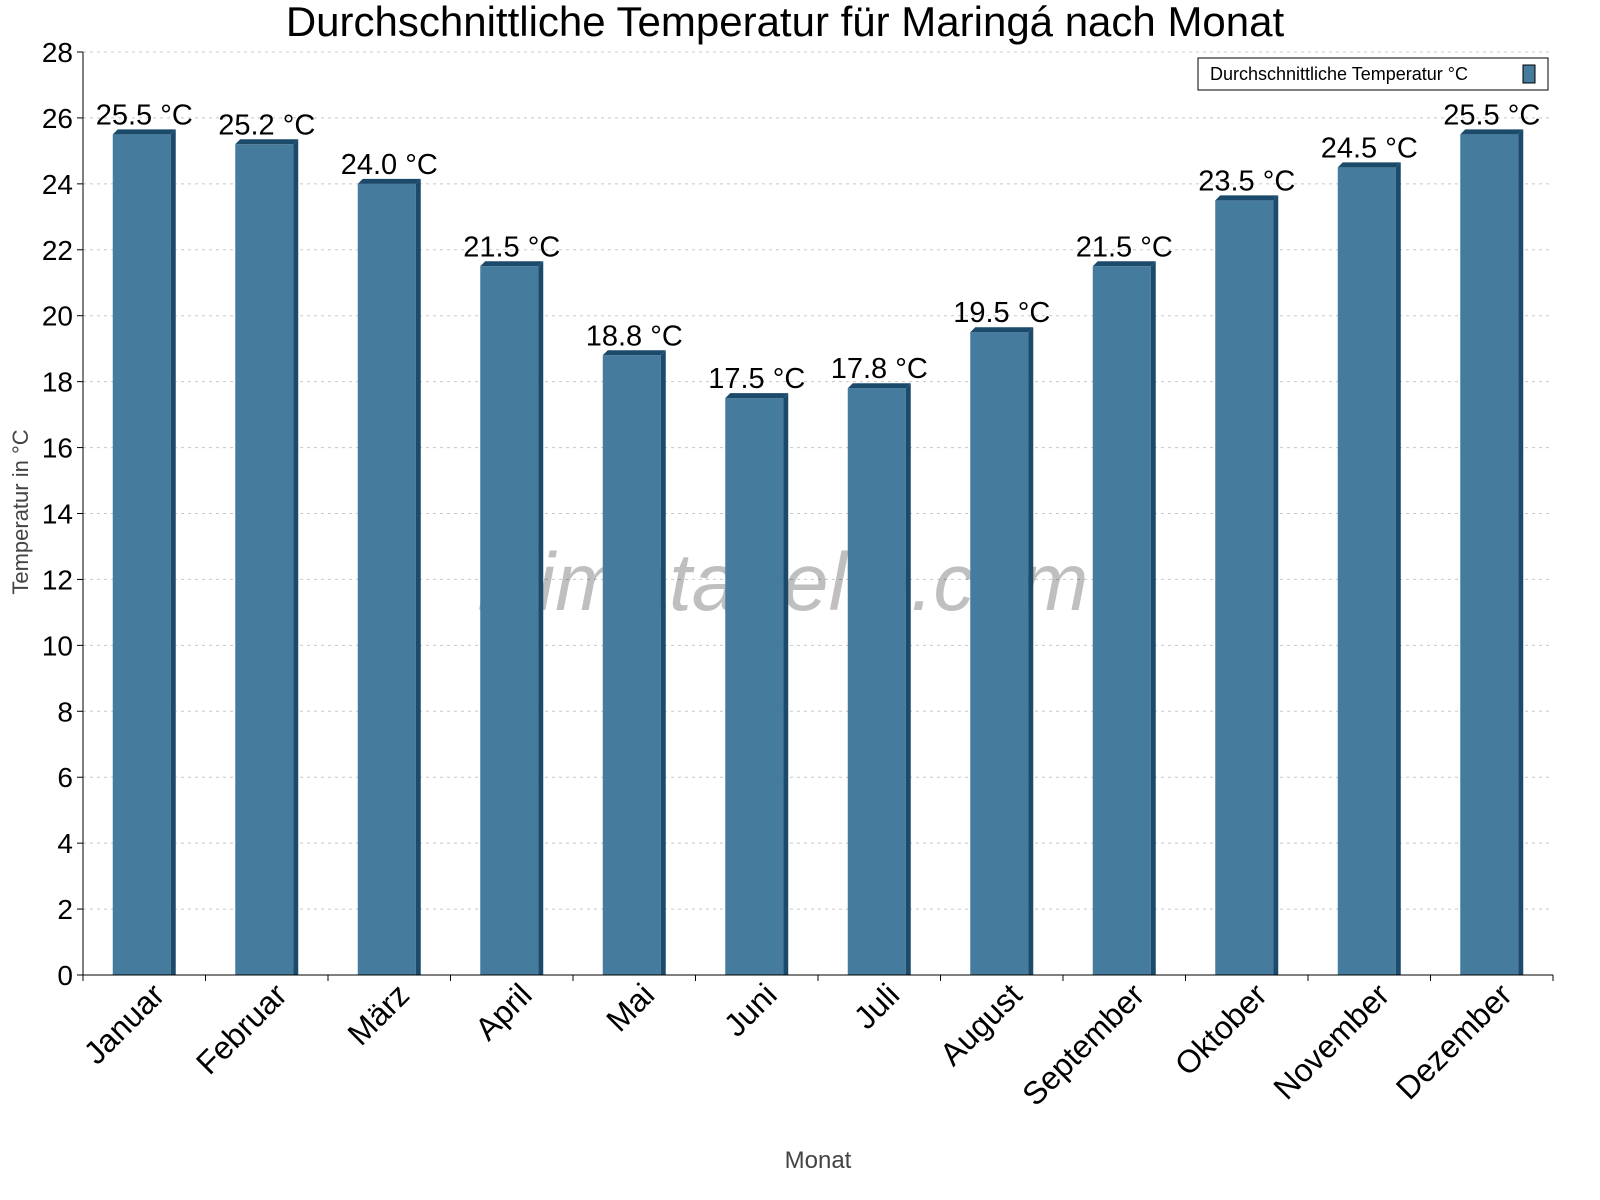  I want to click on y-tick-label: 24, so click(57, 184).